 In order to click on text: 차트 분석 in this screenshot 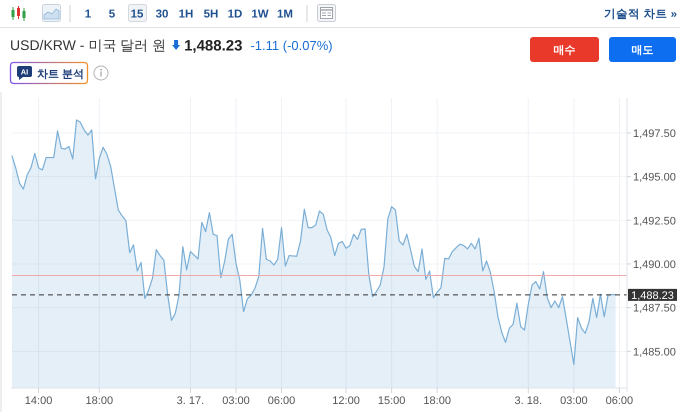, I will do `click(60, 74)`.